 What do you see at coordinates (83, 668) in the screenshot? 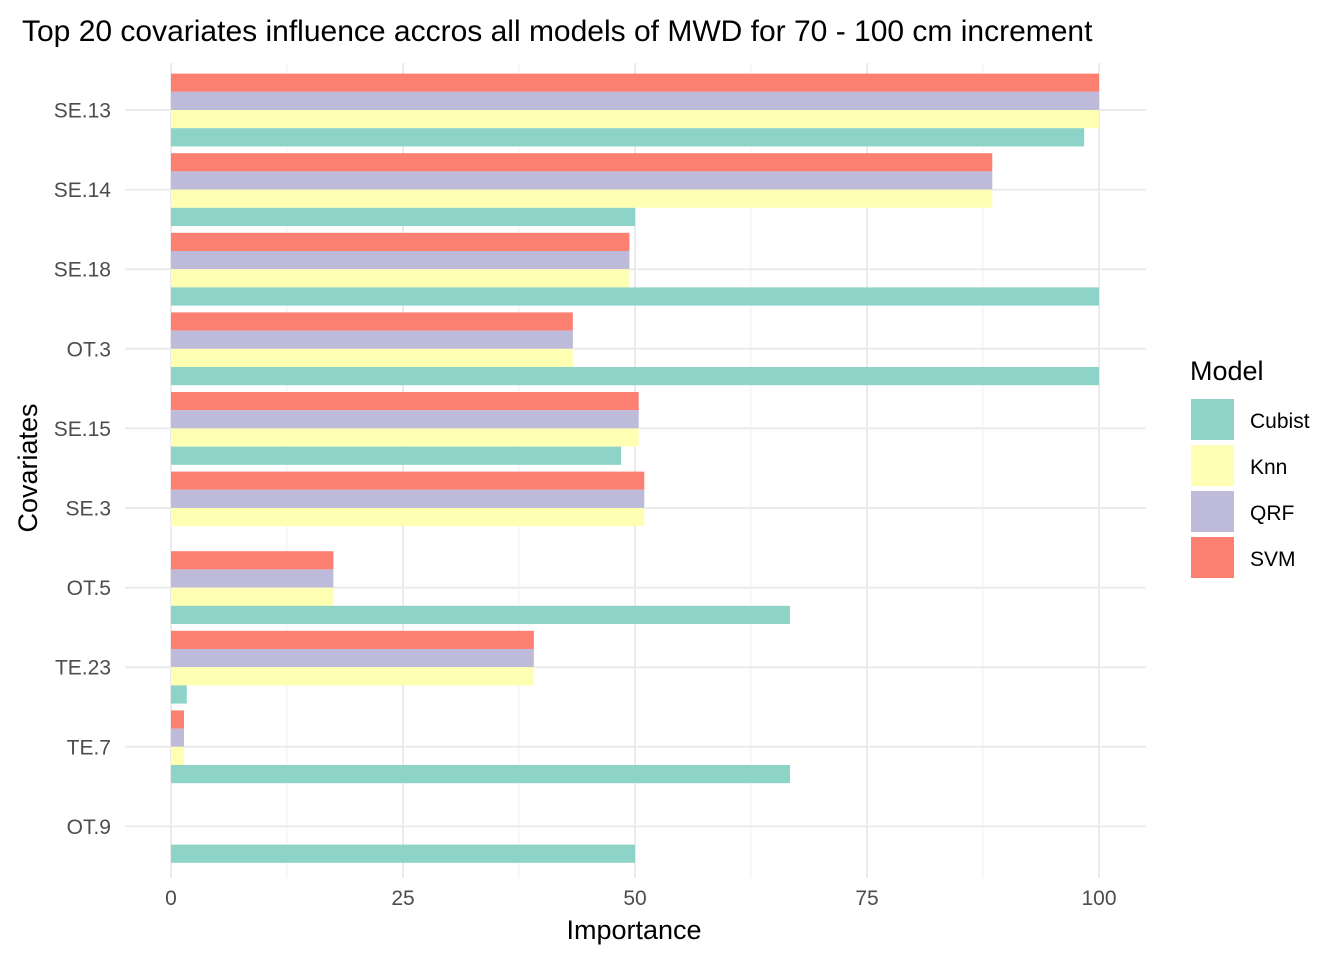
I see `y-tick-label: TE.23` at bounding box center [83, 668].